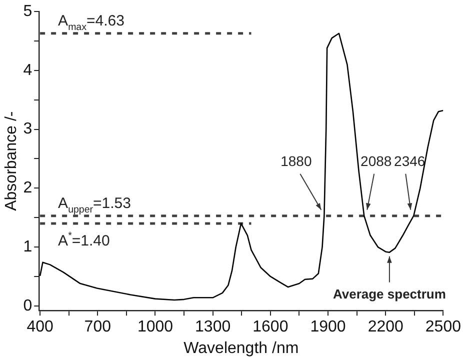 This screenshot has height=358, width=463. I want to click on annotation: 2088, so click(376, 160).